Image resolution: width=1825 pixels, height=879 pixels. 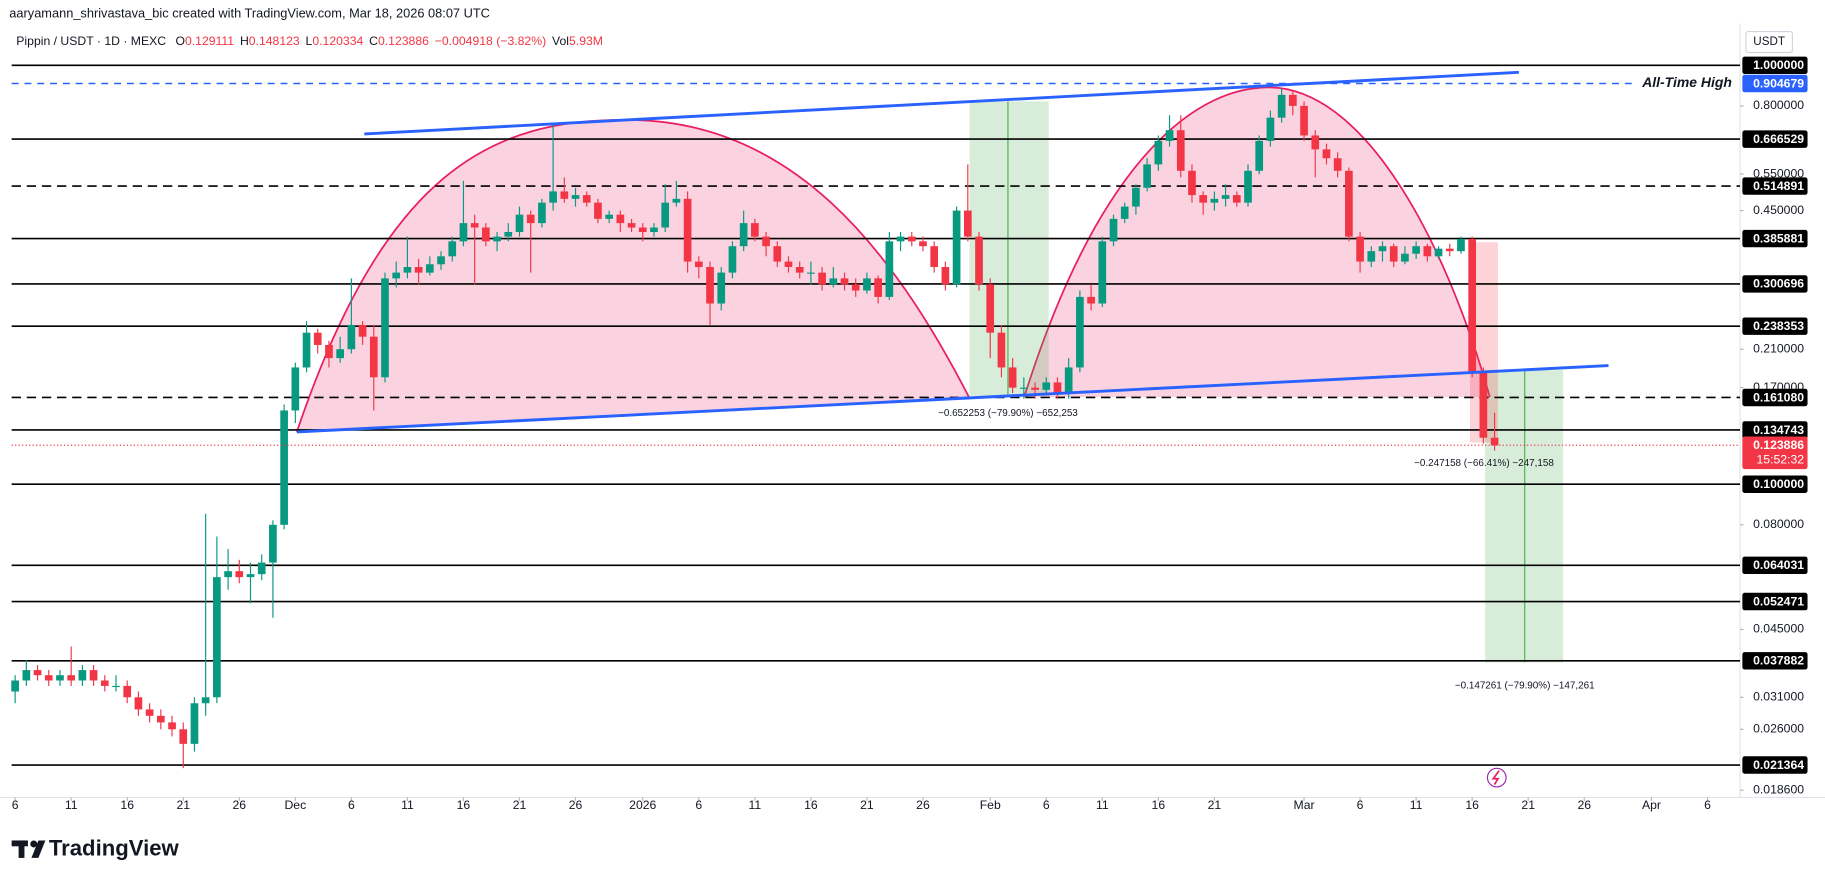 What do you see at coordinates (586, 41) in the screenshot?
I see `volume: 5.93M` at bounding box center [586, 41].